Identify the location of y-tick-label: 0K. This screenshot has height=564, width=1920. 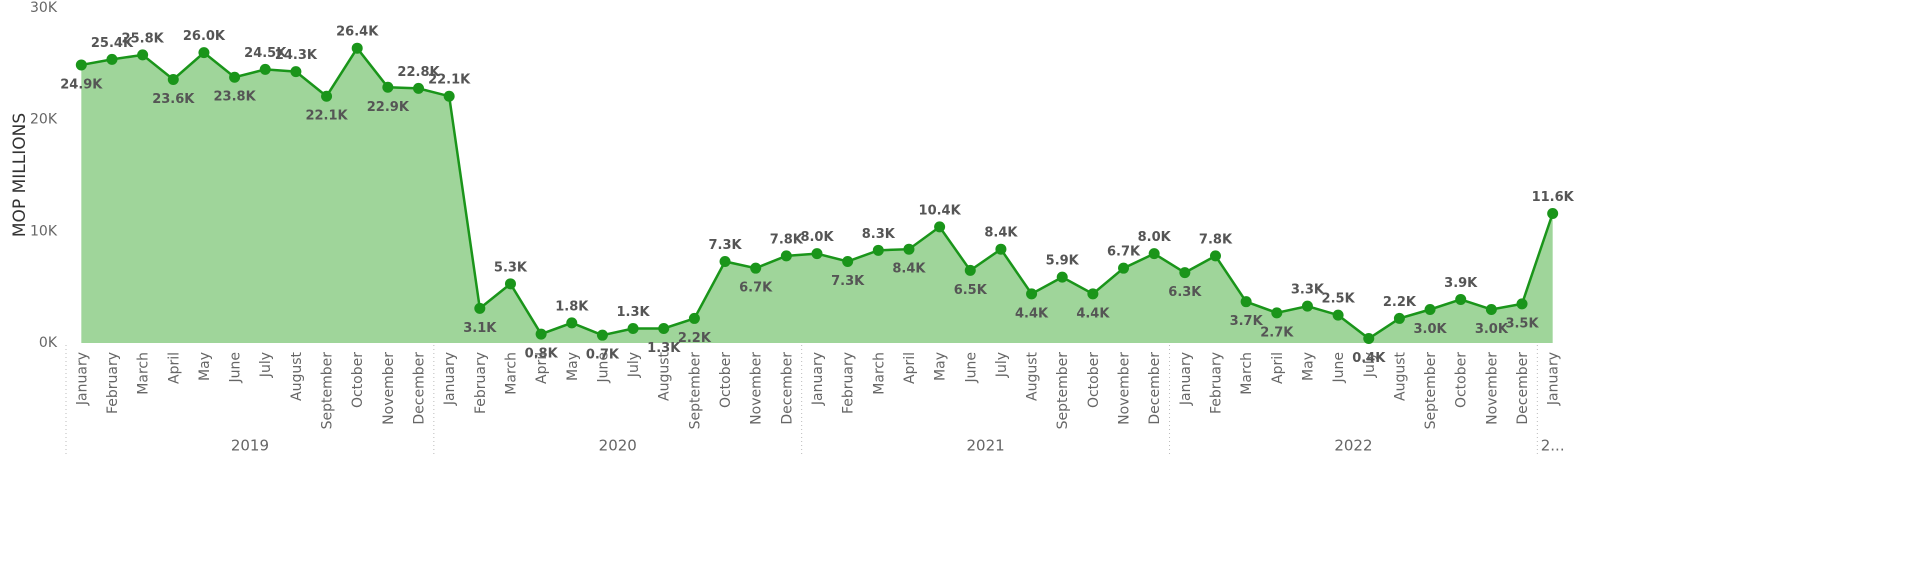
(48, 343).